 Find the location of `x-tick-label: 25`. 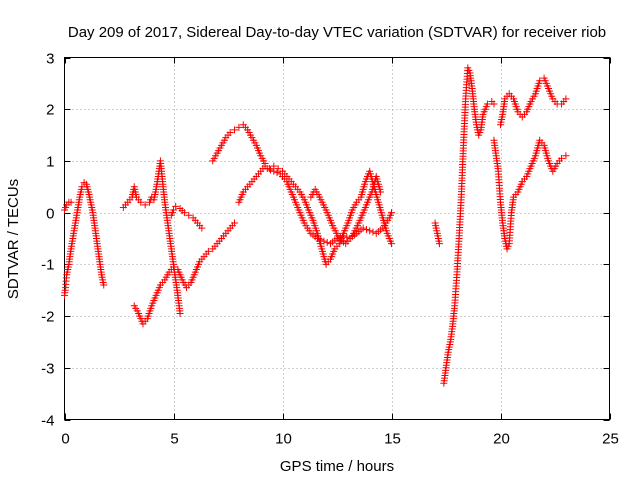

x-tick-label: 25 is located at coordinates (610, 439).